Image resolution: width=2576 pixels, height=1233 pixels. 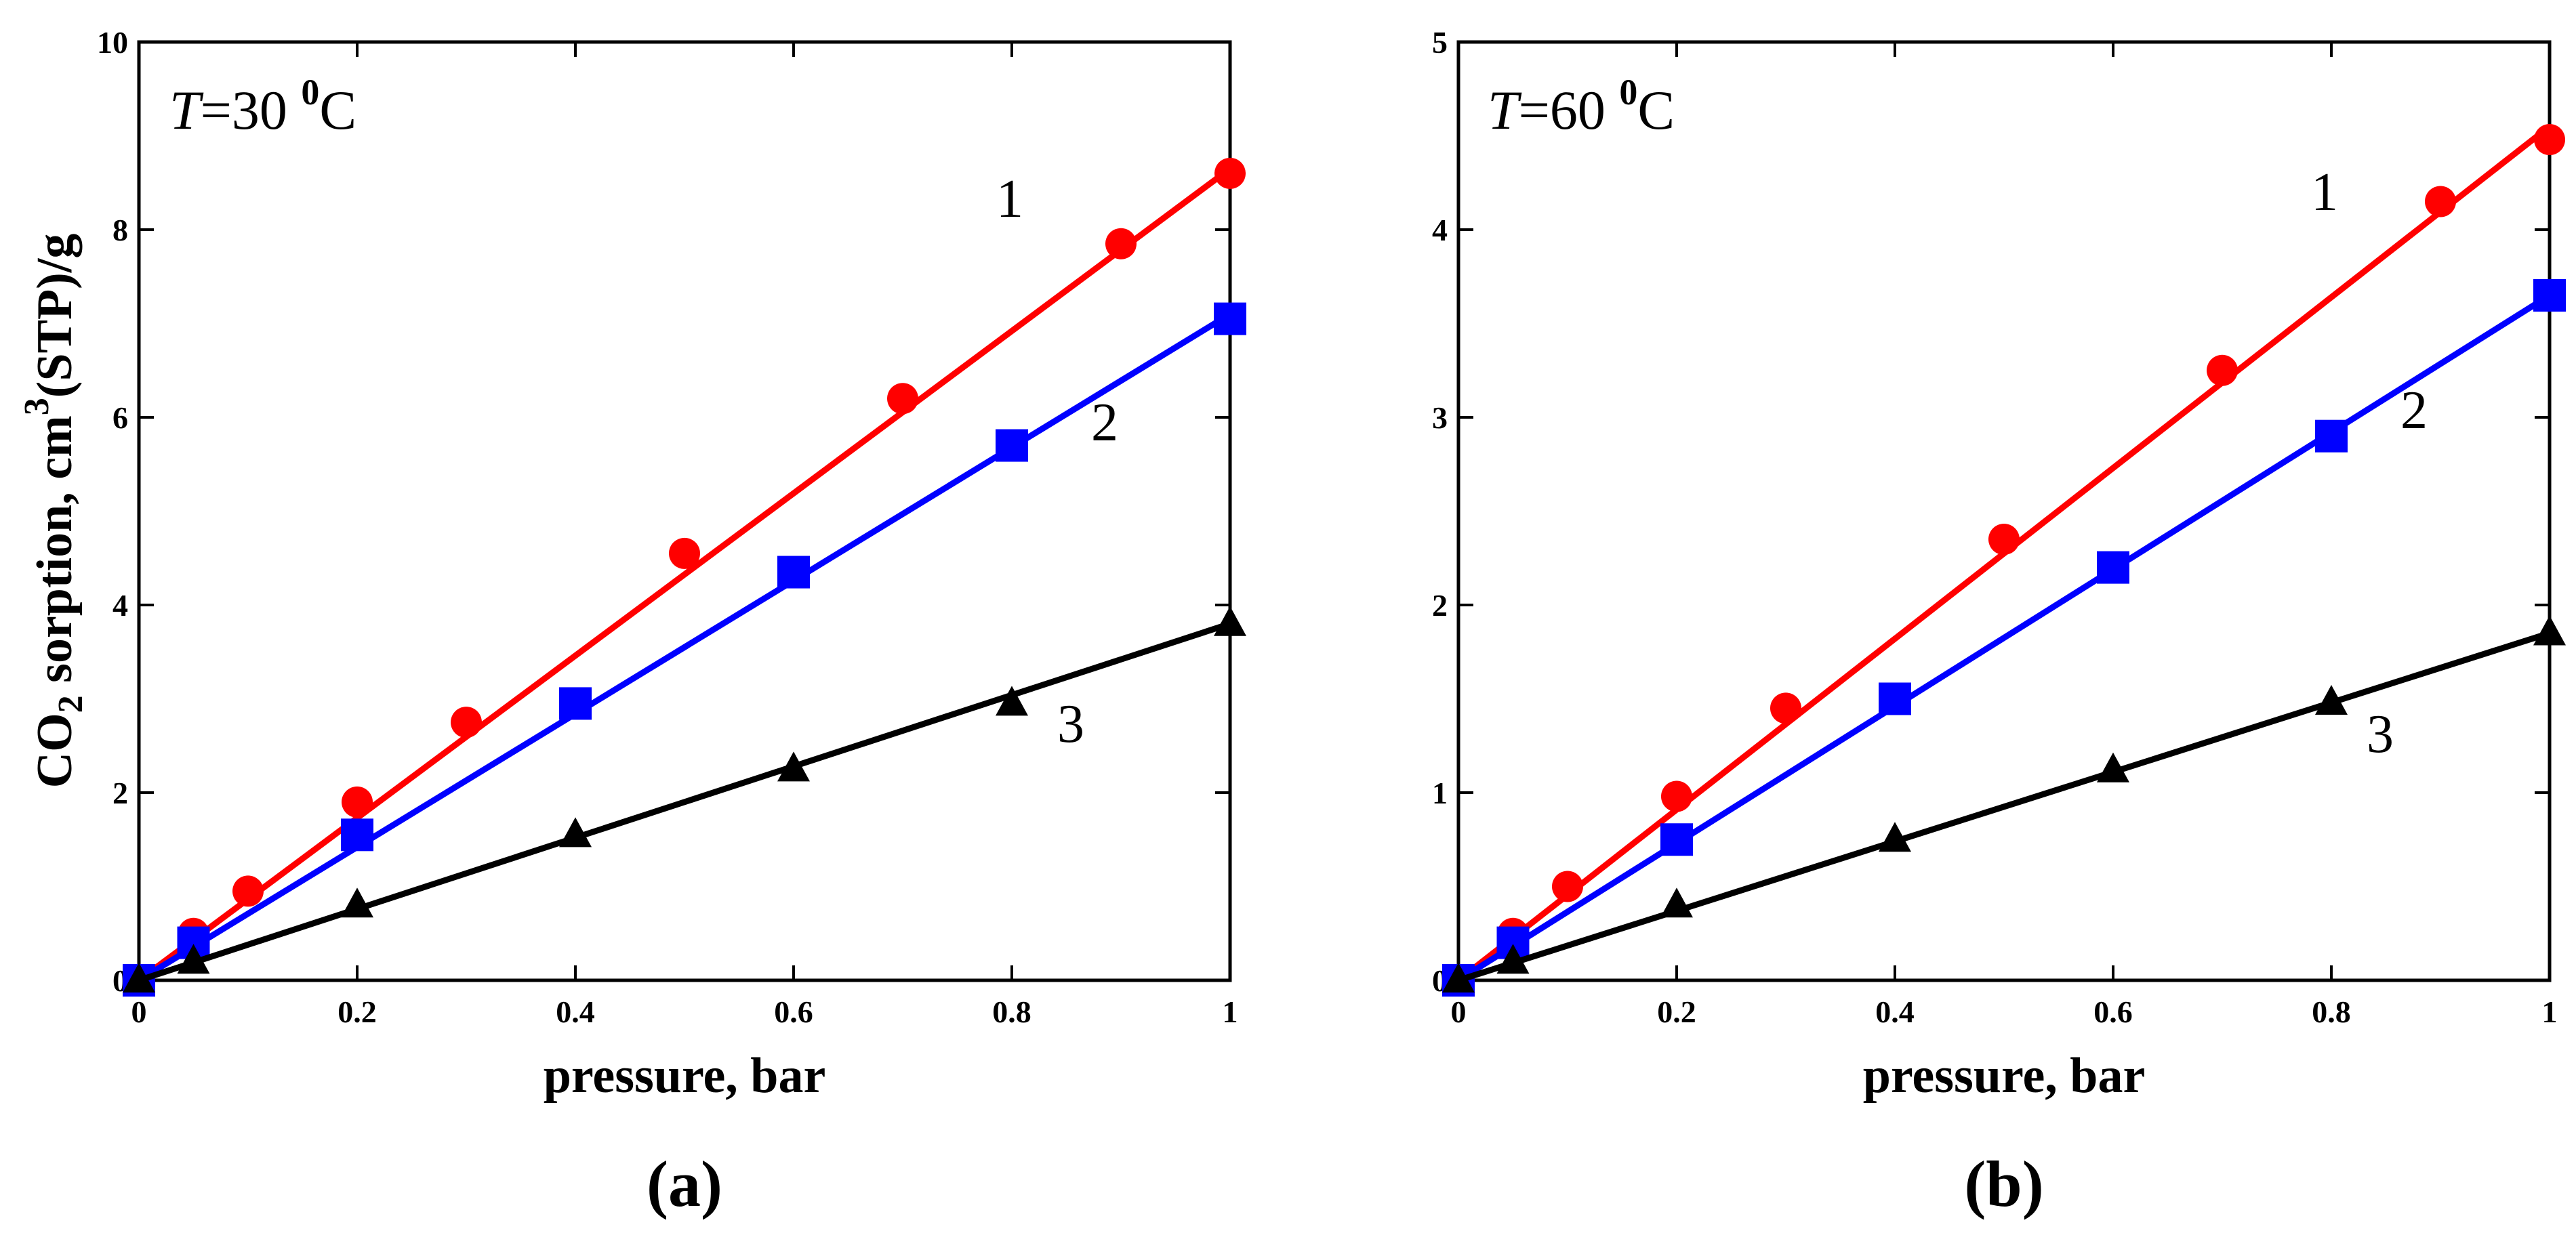 What do you see at coordinates (139, 1012) in the screenshot?
I see `x-tick-label-a: 0` at bounding box center [139, 1012].